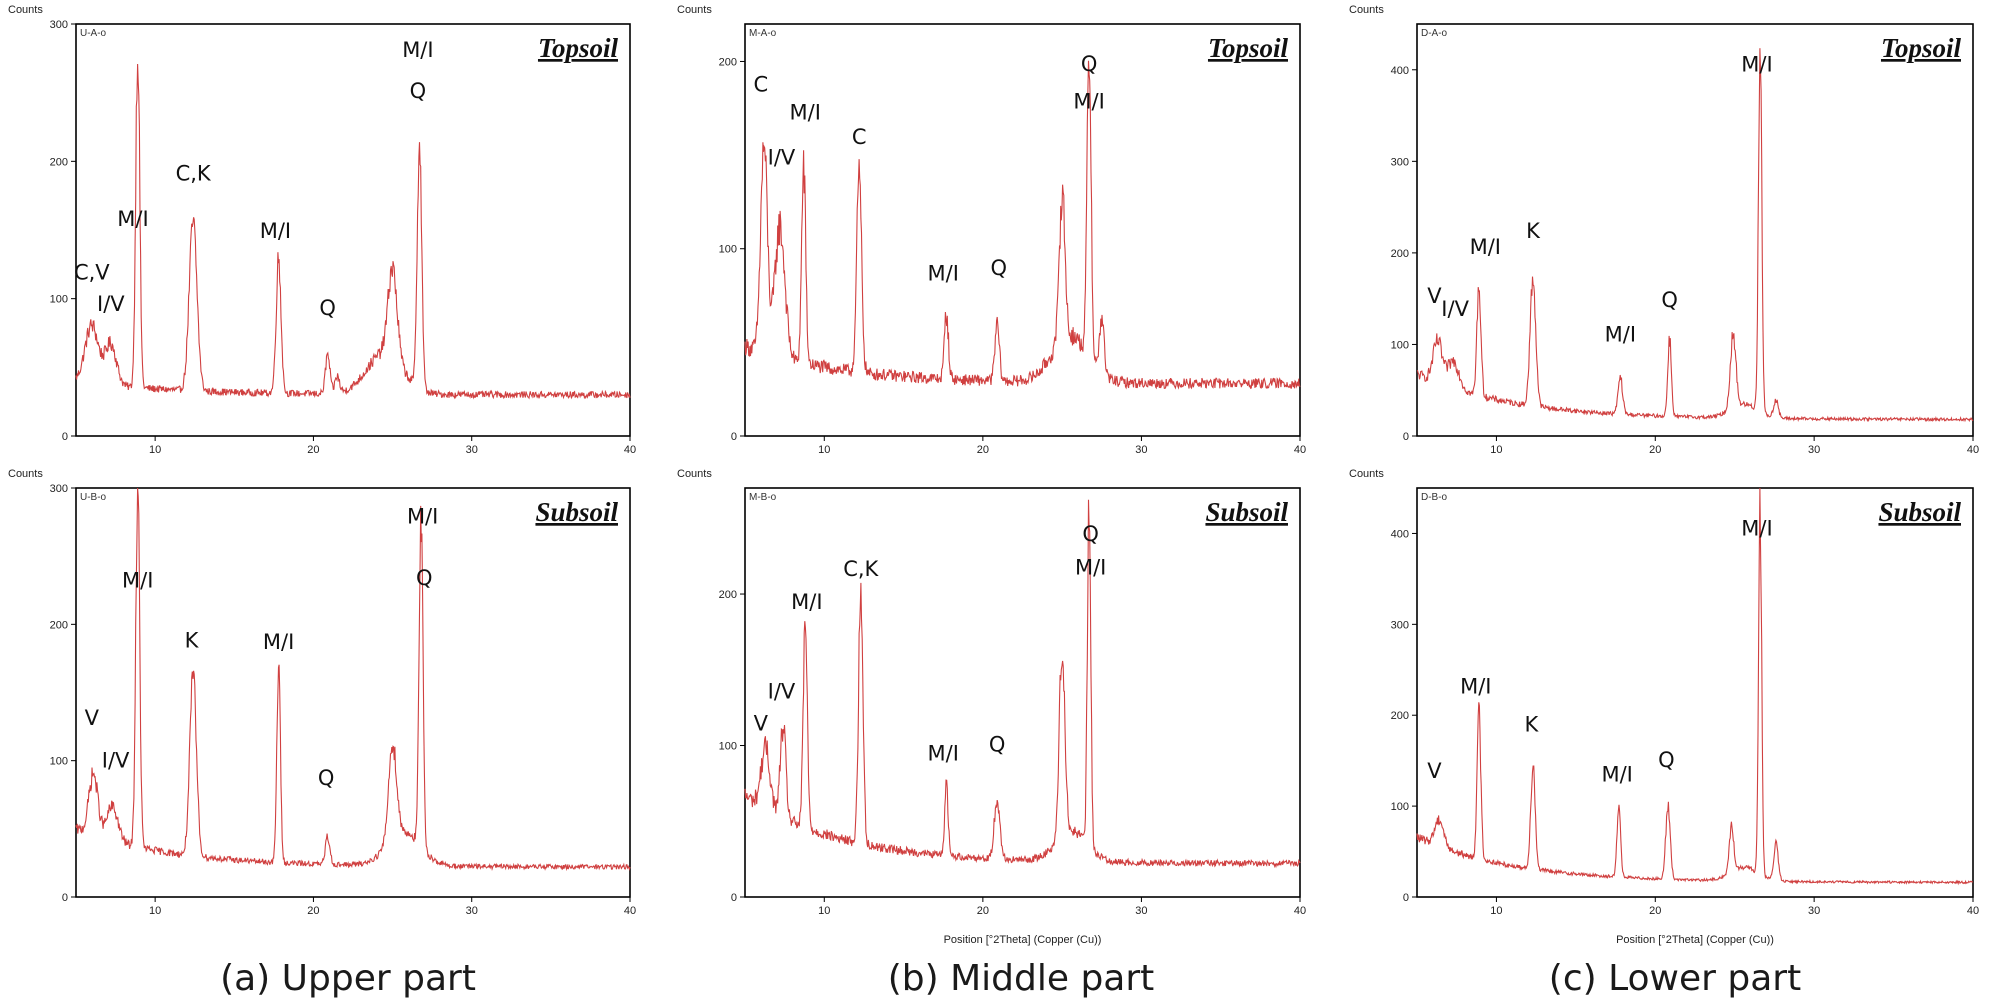 Image resolution: width=1990 pixels, height=1006 pixels. What do you see at coordinates (92, 272) in the screenshot?
I see `peak-label: C,V` at bounding box center [92, 272].